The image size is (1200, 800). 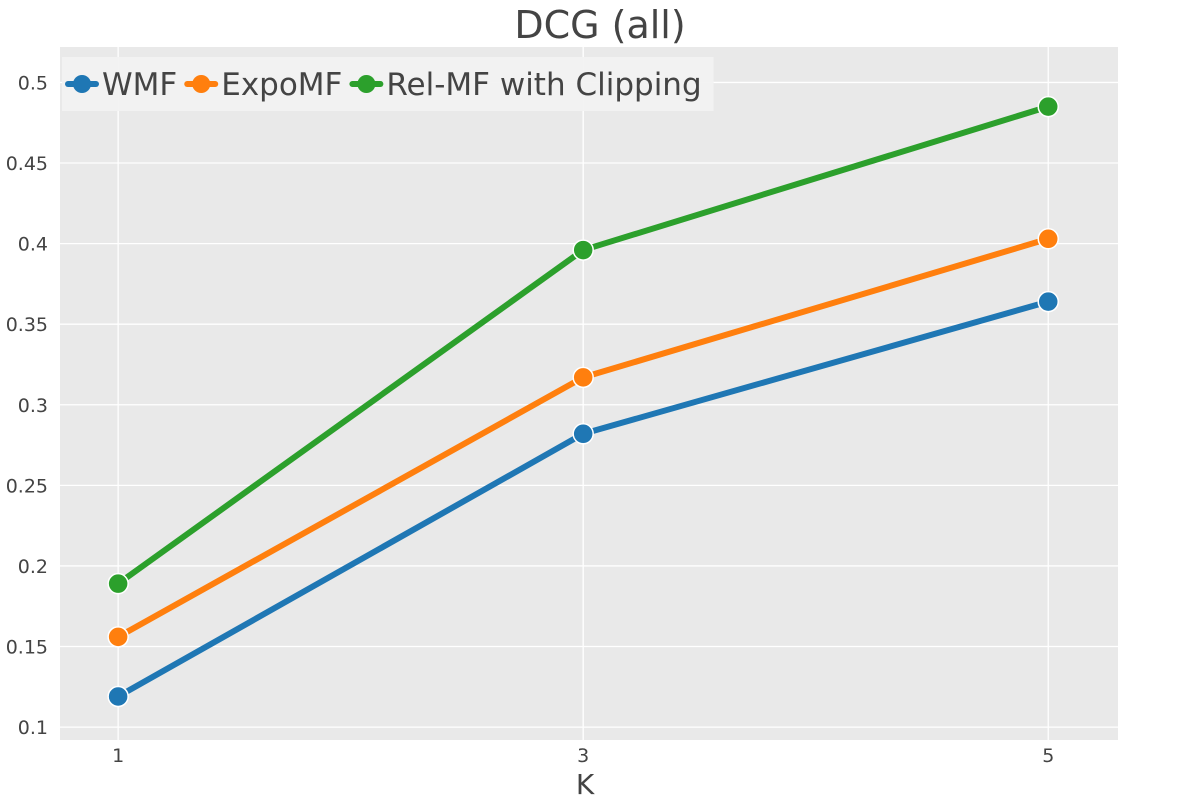 I want to click on legend-item: Rel-MF with Clipping, so click(x=525, y=85).